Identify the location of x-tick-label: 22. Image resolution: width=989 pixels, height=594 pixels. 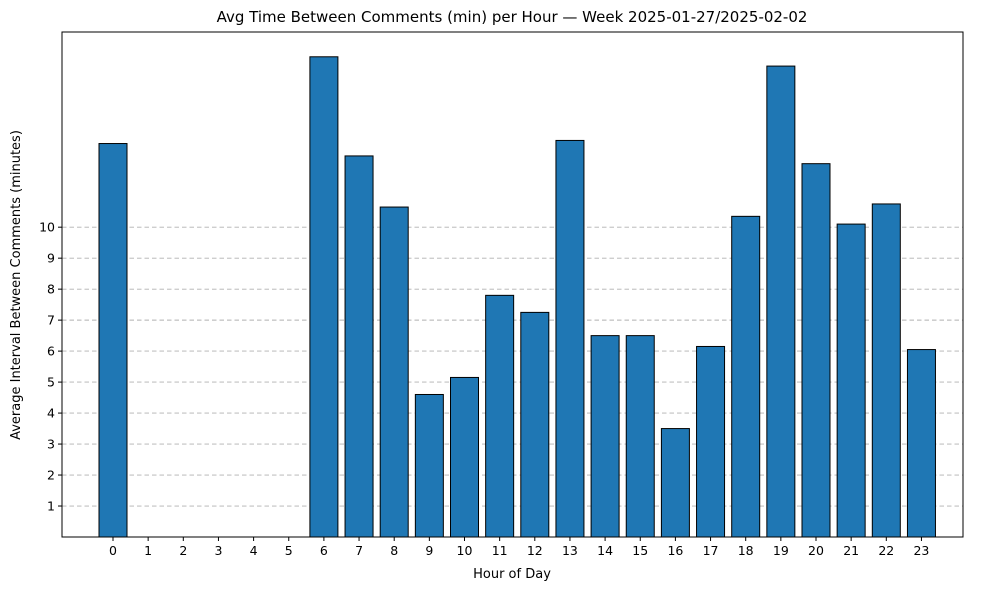
(886, 550).